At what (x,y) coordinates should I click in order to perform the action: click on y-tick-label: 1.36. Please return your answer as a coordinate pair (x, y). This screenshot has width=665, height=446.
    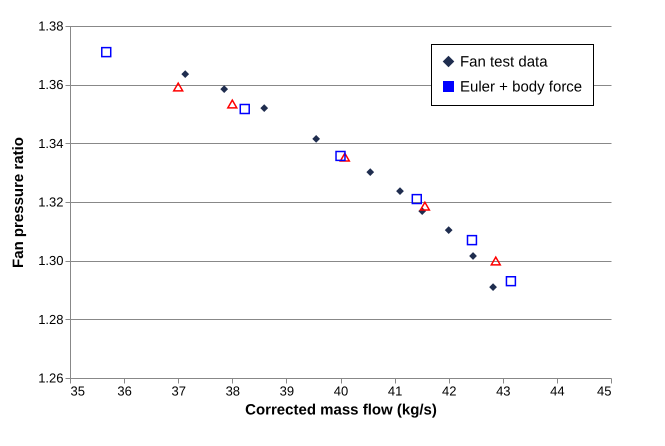
    Looking at the image, I should click on (51, 84).